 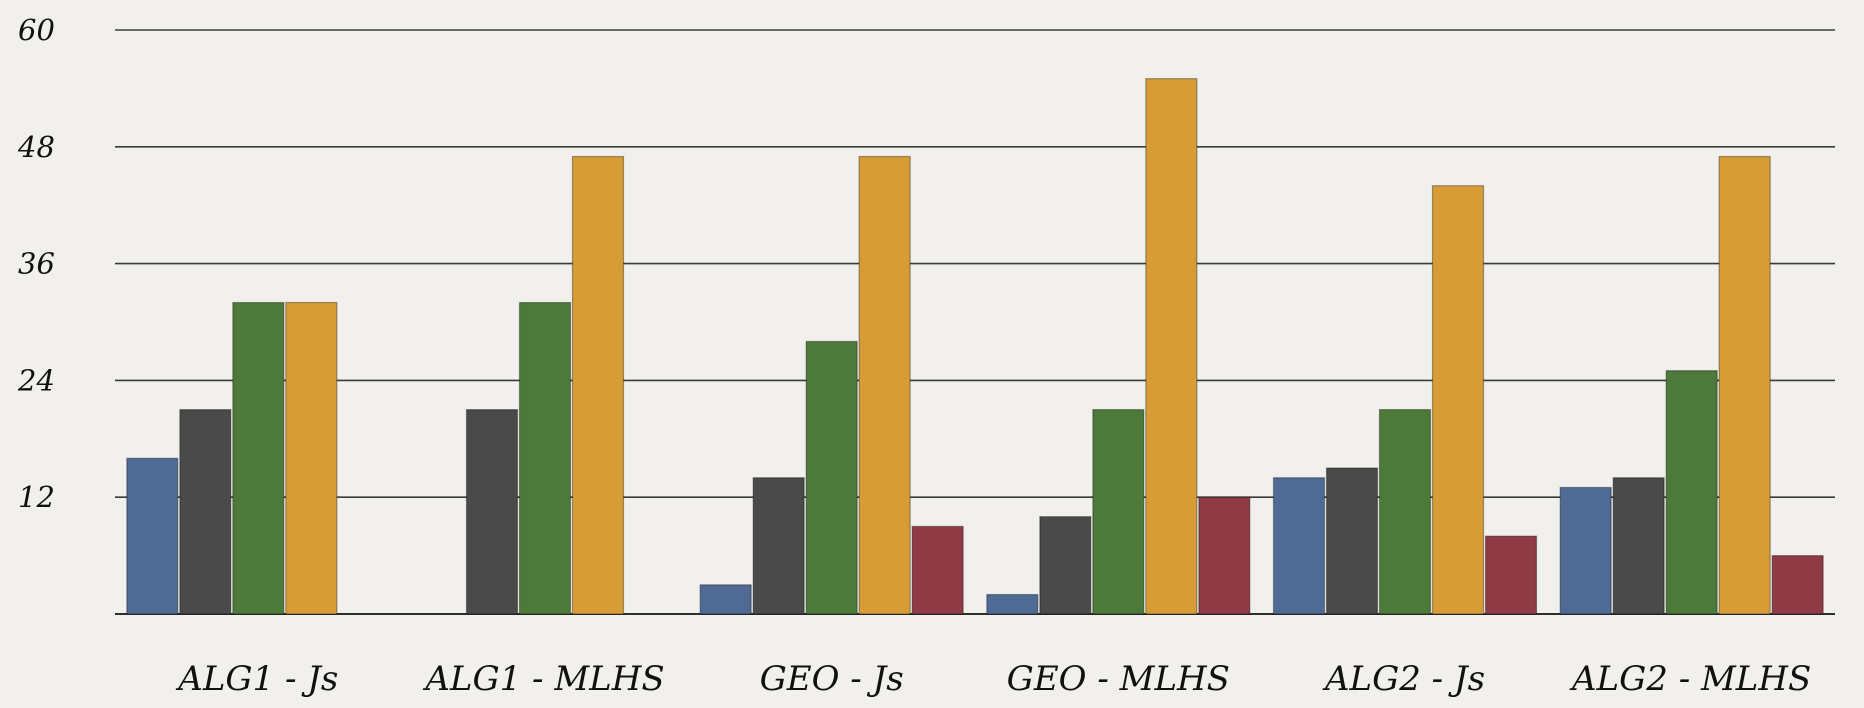 I want to click on x-category-label: ALG1 - Js, so click(x=256, y=679).